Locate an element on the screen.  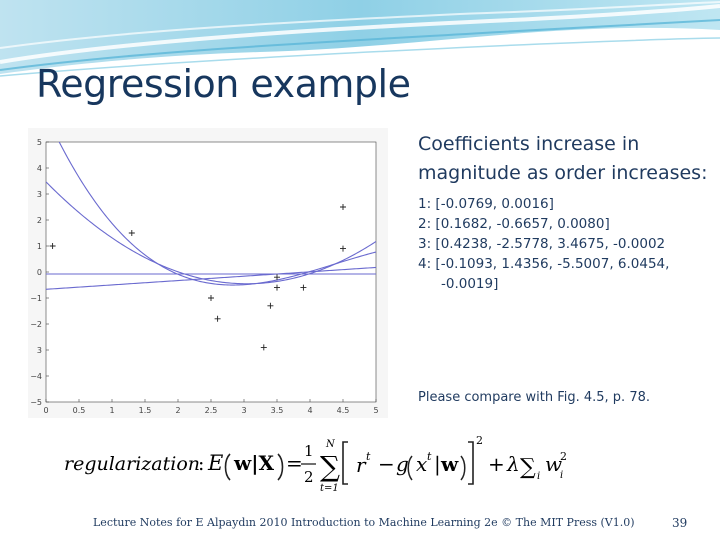
x-tick-label: 4 is located at coordinates (309, 410).